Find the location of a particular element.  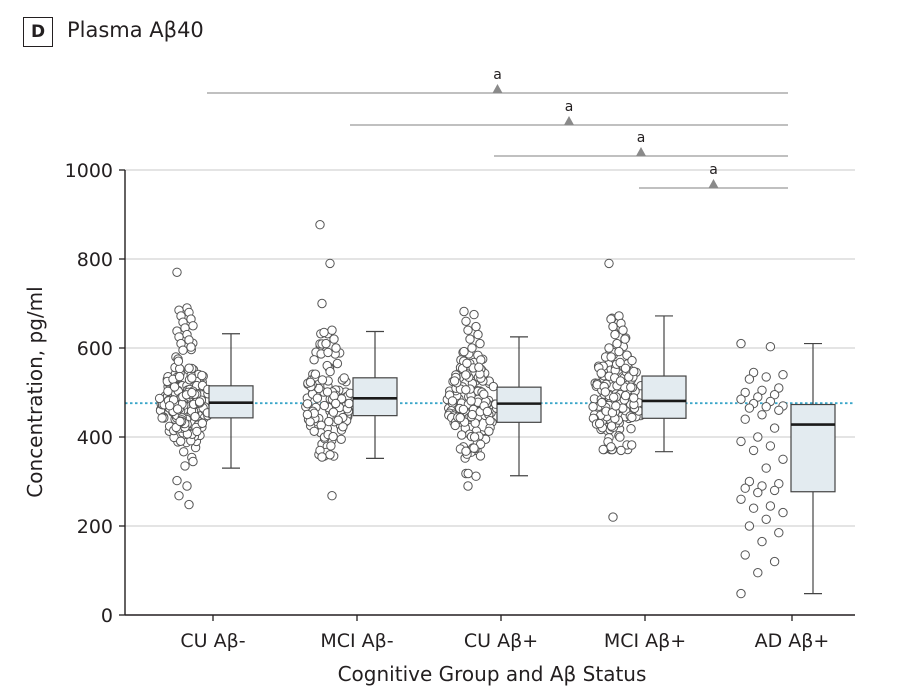

significance-bracket: a is located at coordinates (569, 112).